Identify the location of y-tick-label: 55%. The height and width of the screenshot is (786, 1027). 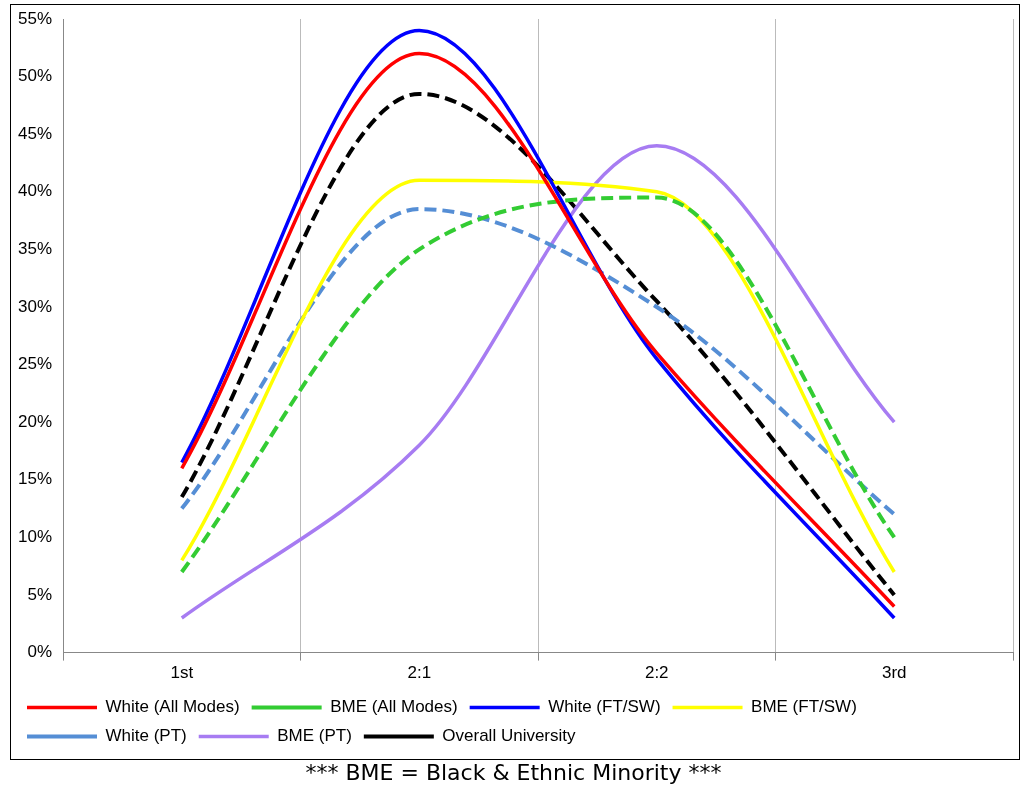
(35, 18).